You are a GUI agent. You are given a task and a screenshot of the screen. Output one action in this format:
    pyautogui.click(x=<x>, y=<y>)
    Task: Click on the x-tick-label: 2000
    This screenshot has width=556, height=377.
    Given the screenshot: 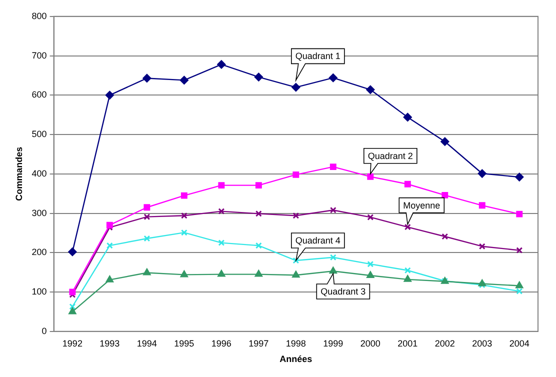 What is the action you would take?
    pyautogui.click(x=370, y=343)
    